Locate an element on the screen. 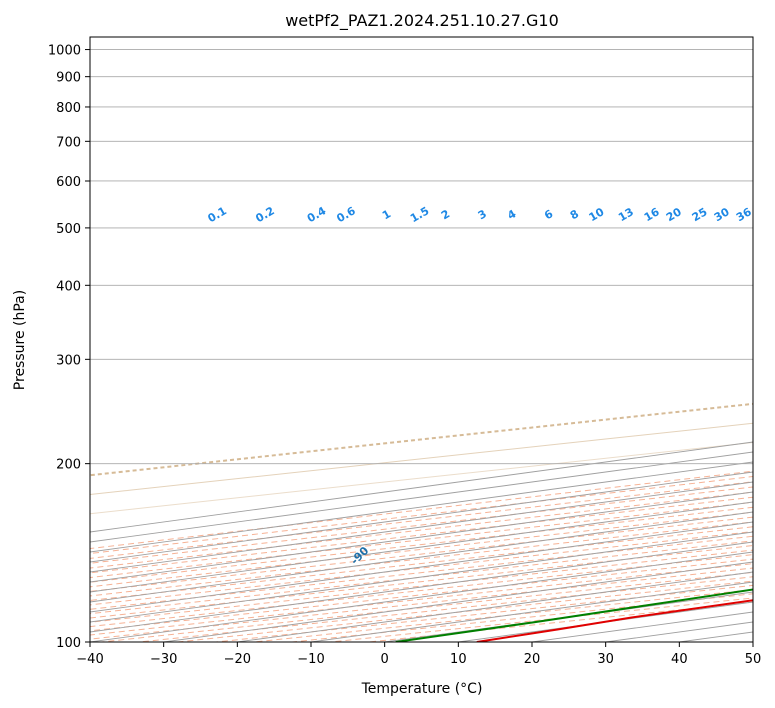  x-axis: −40 −30 −20 −10 0 10 20 30 40 50 is located at coordinates (418, 654).